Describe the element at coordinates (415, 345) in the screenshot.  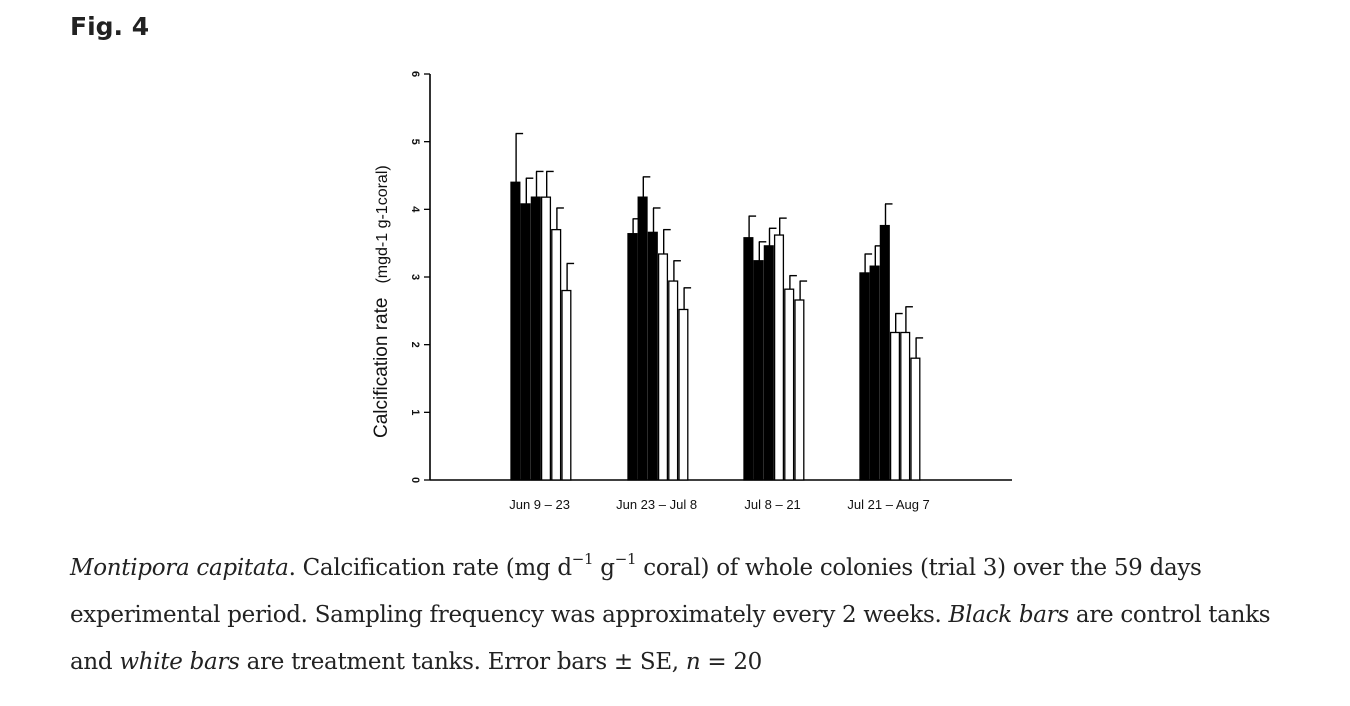
I see `y-tick-label: 2` at that location.